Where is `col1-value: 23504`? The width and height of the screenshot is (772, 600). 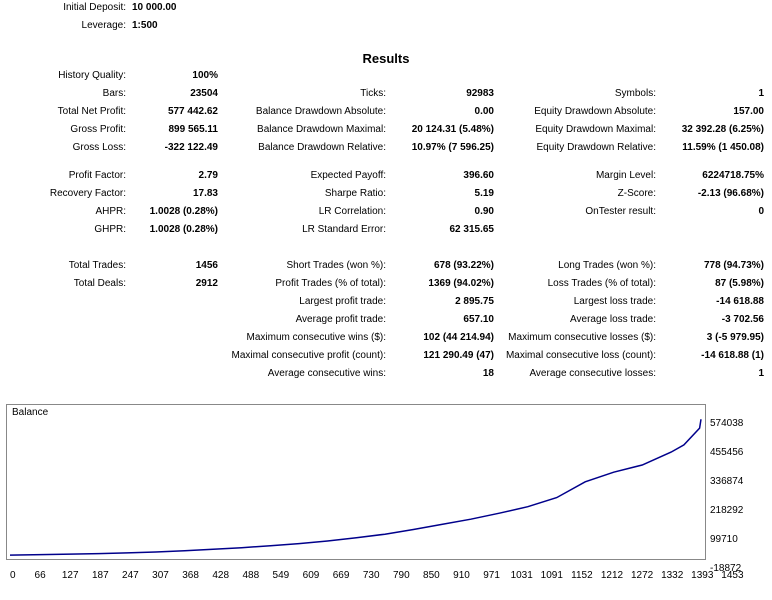
col1-value: 23504 is located at coordinates (204, 93).